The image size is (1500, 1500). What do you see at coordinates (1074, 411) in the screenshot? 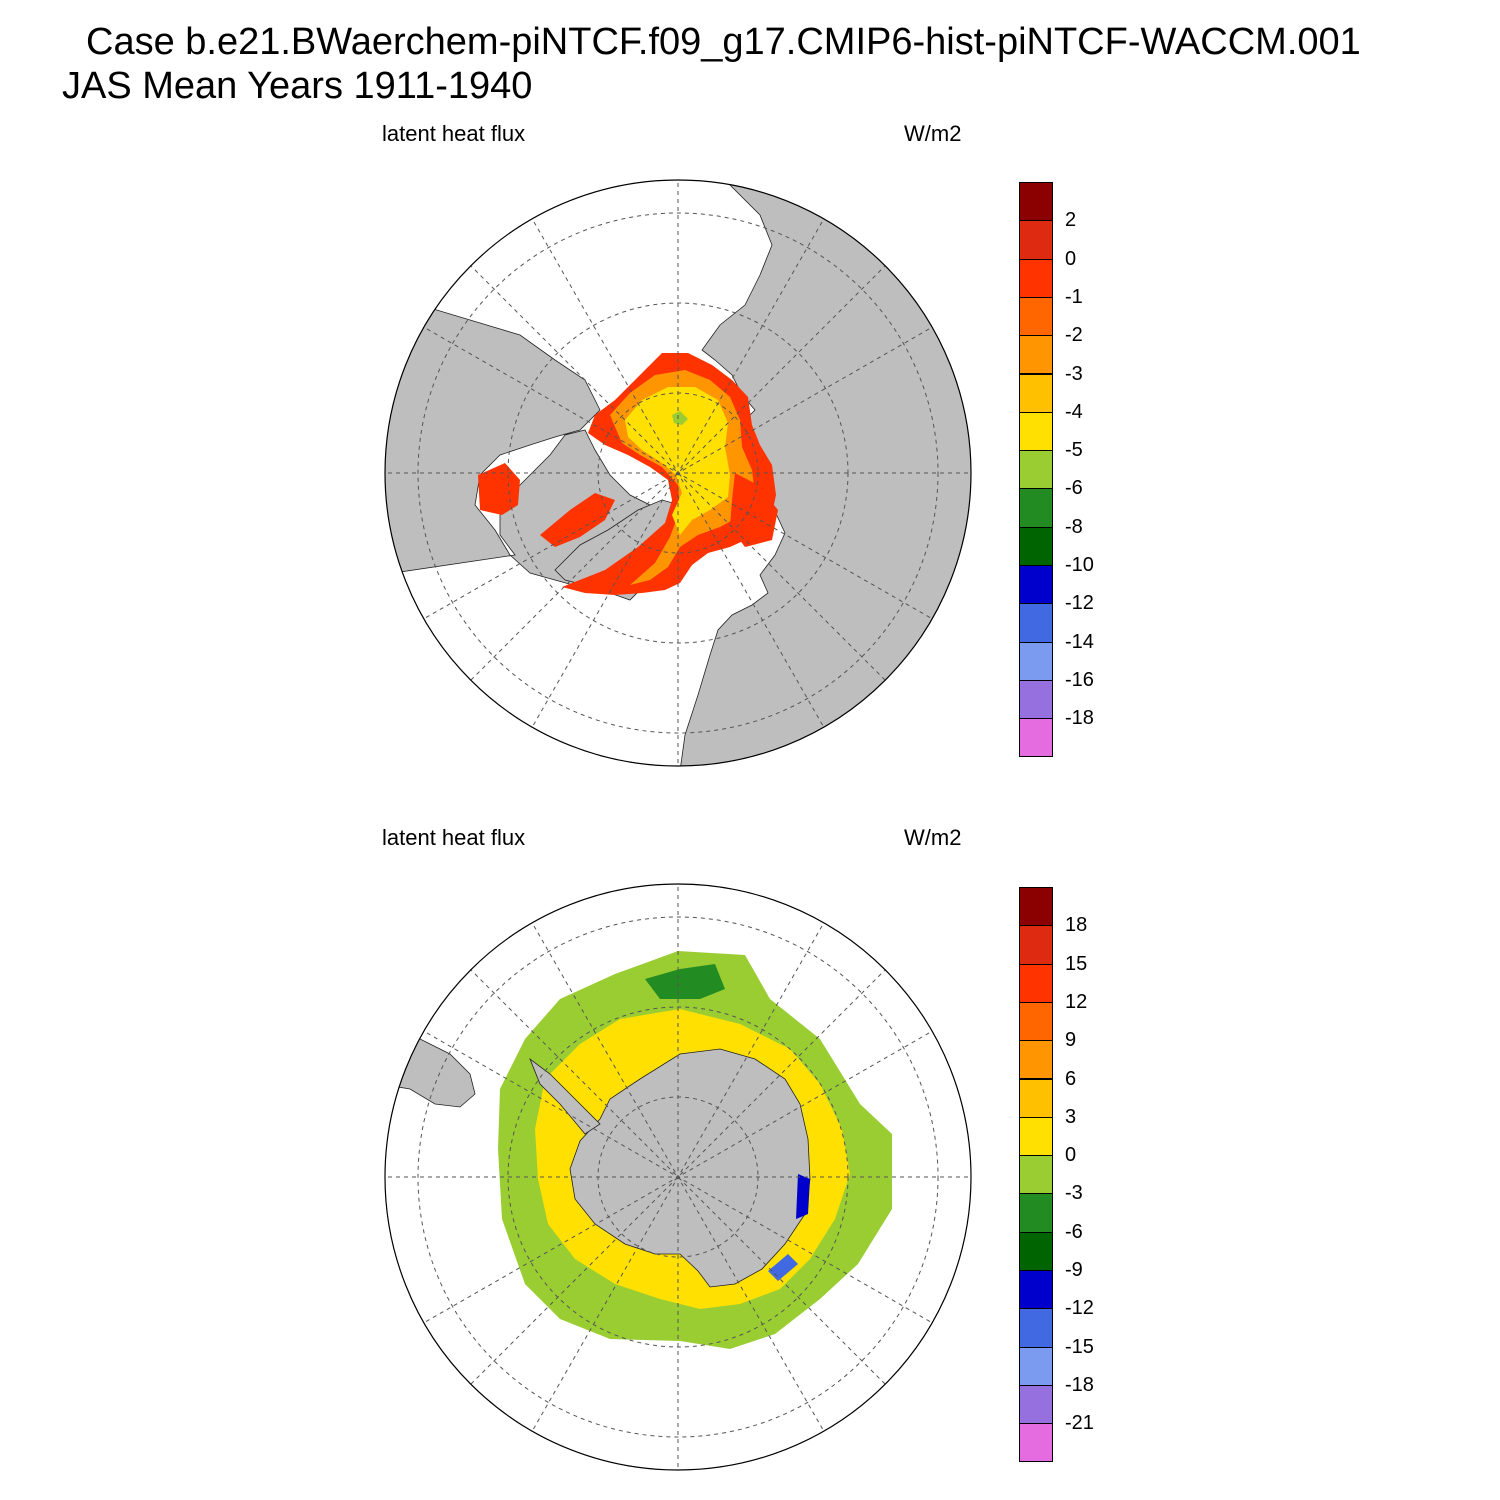
I see `north-colorbar-tick-label: -4` at bounding box center [1074, 411].